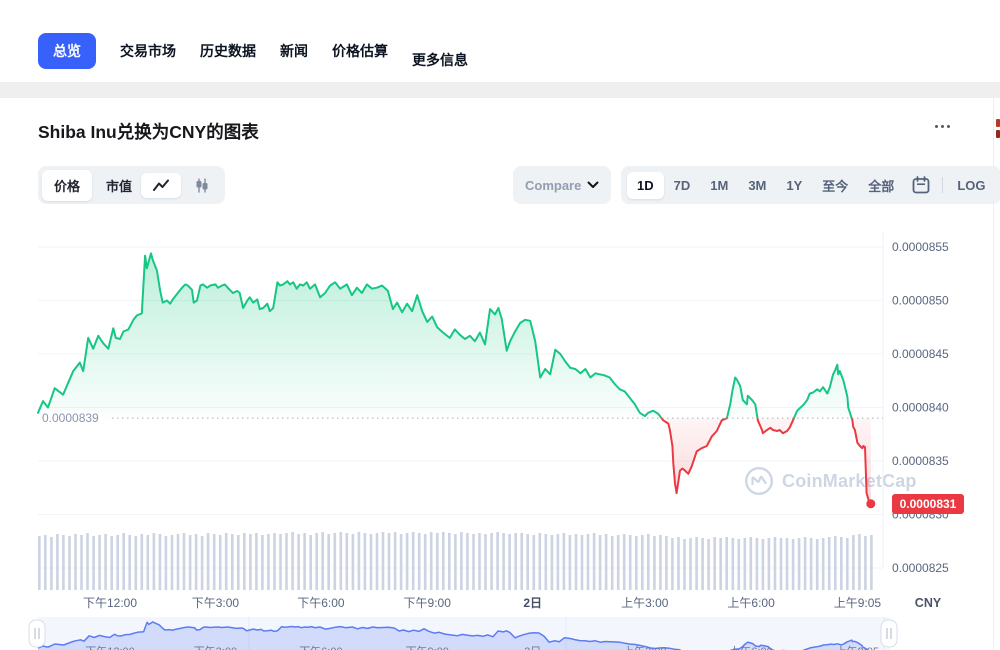 The height and width of the screenshot is (650, 1000). Describe the element at coordinates (37, 633) in the screenshot. I see `navigator-handle-left` at that location.